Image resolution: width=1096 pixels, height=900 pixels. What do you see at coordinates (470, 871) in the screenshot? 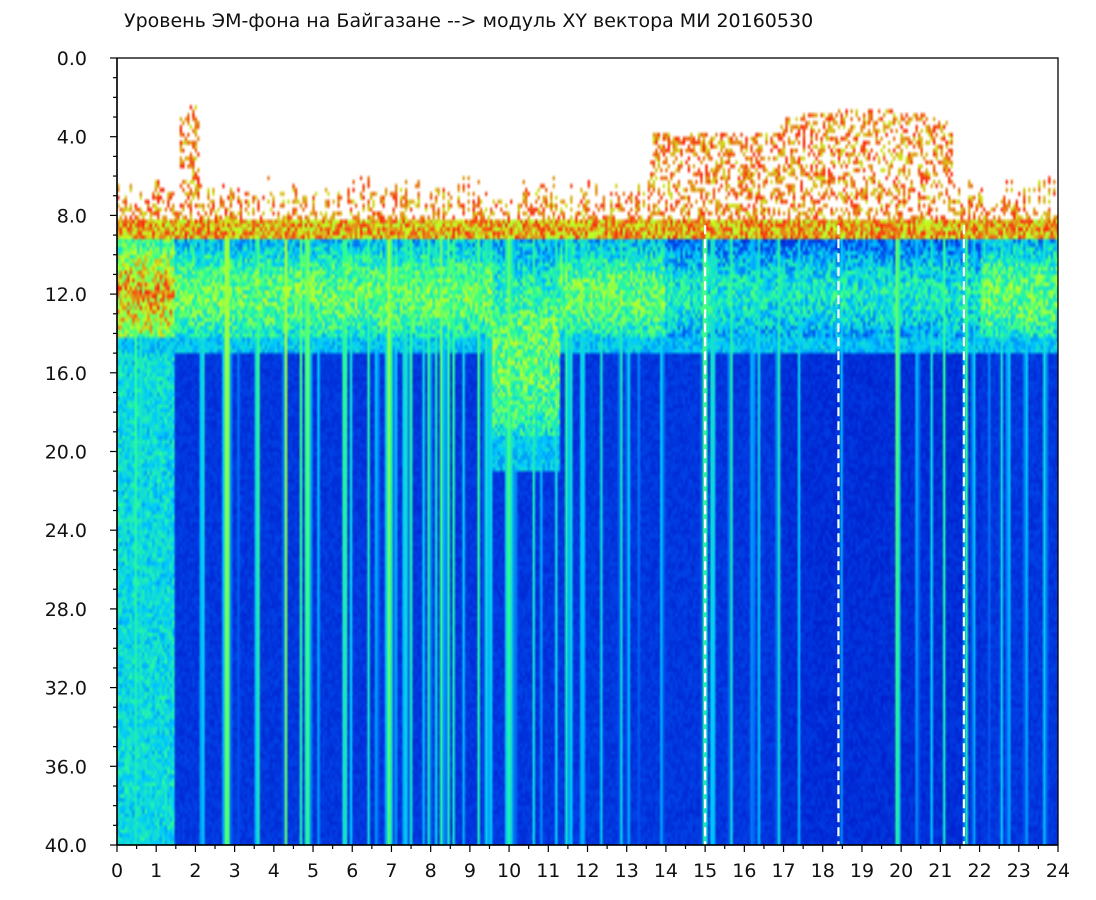
I see `x-tick-label: 9` at bounding box center [470, 871].